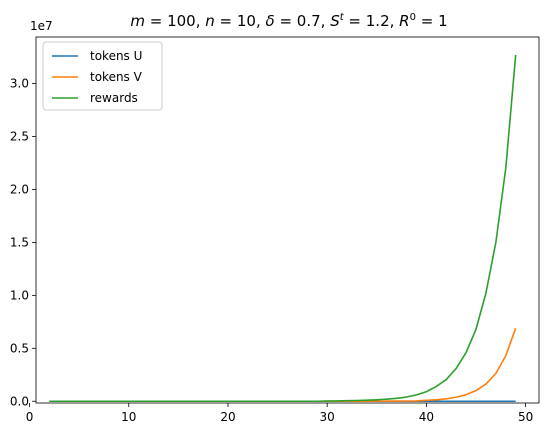  What do you see at coordinates (19, 189) in the screenshot?
I see `y-tick-label: 2.0` at bounding box center [19, 189].